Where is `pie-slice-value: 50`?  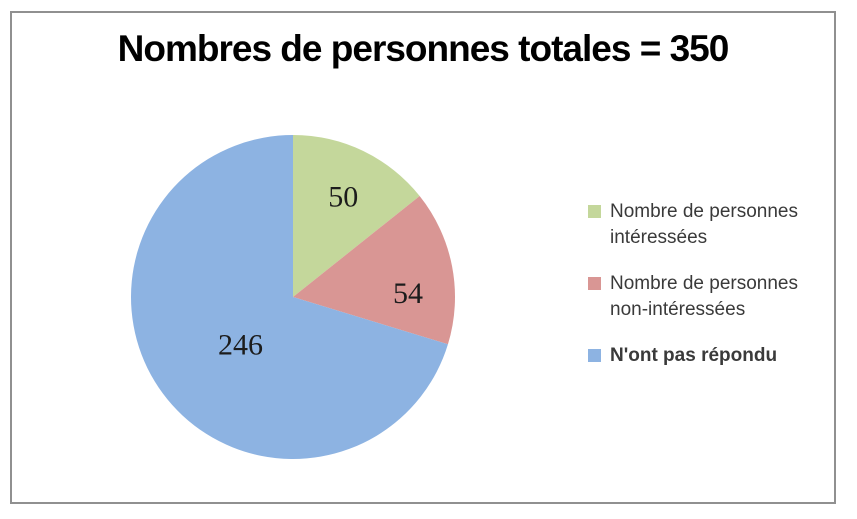
pie-slice-value: 50 is located at coordinates (343, 197).